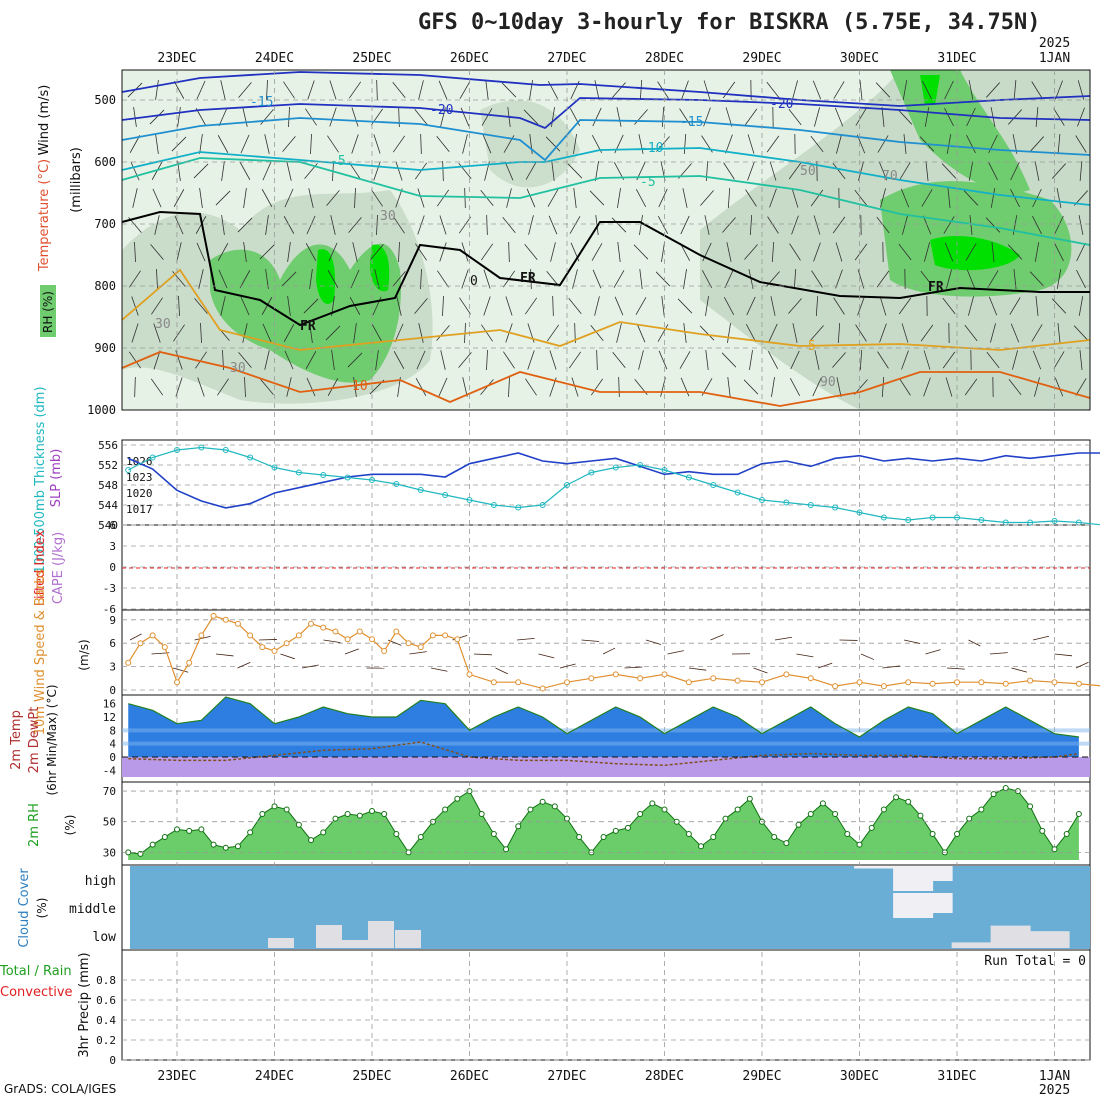 The width and height of the screenshot is (1100, 1100). What do you see at coordinates (274, 58) in the screenshot?
I see `date-label-top: 24DEC` at bounding box center [274, 58].